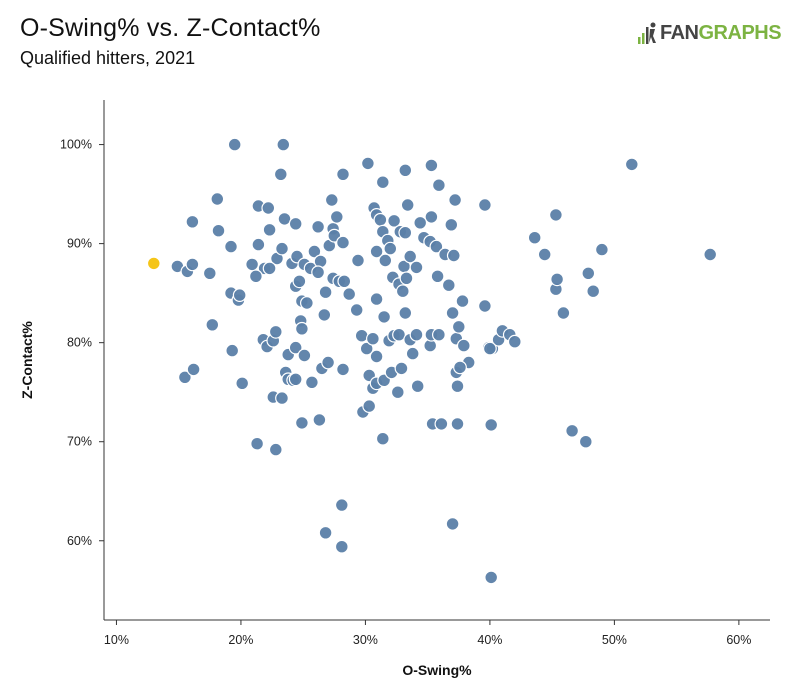 This screenshot has width=800, height=700. What do you see at coordinates (79, 541) in the screenshot?
I see `y-tick-label: 60%` at bounding box center [79, 541].